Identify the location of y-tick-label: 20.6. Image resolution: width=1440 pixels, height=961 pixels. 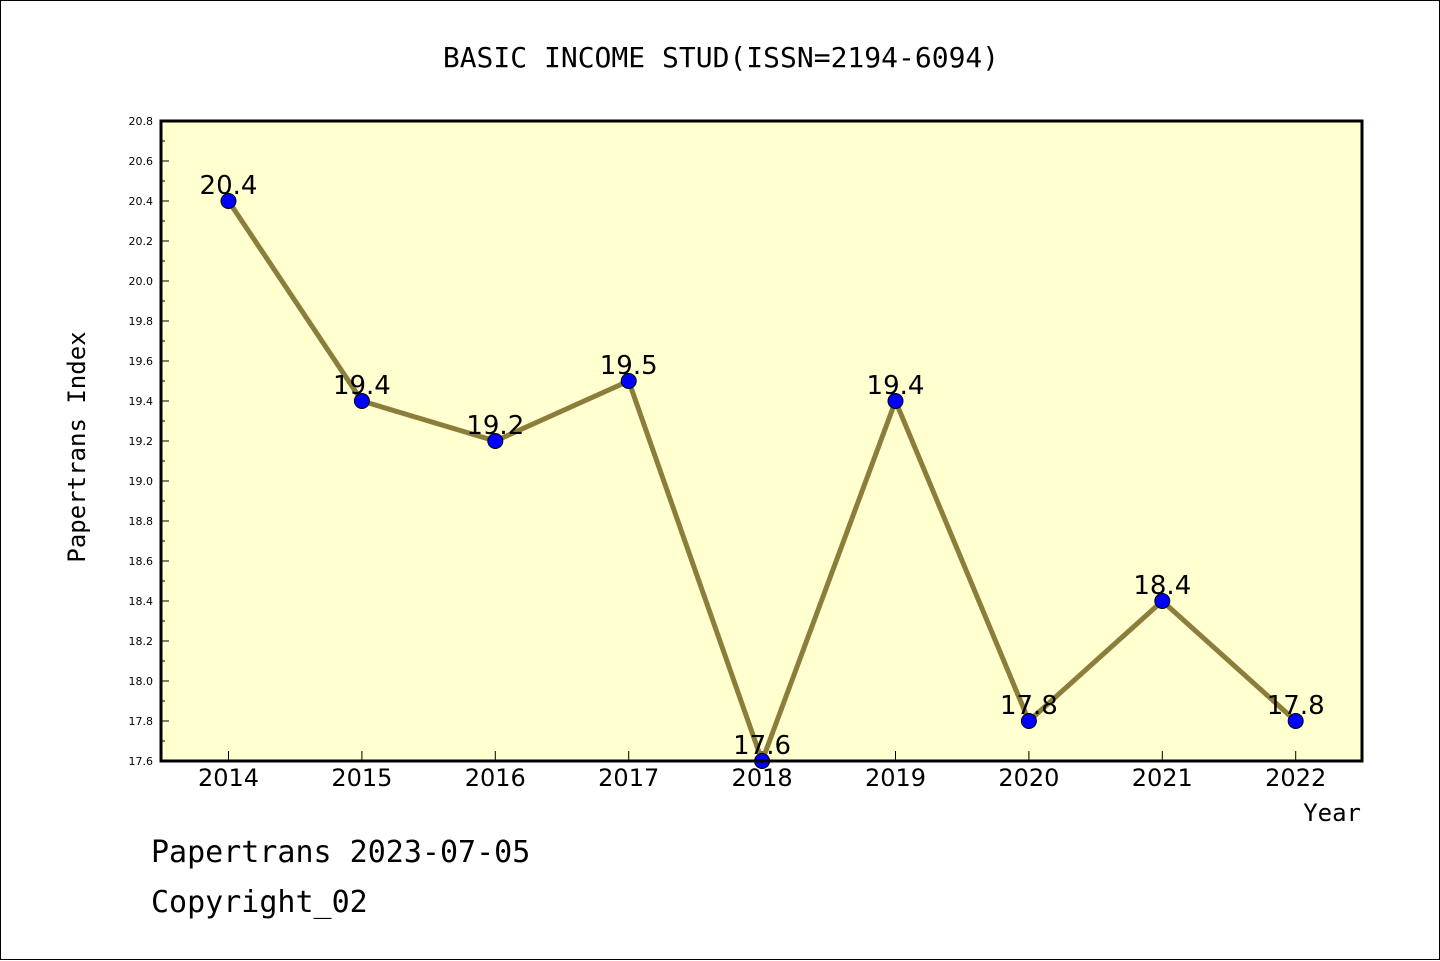
(141, 161).